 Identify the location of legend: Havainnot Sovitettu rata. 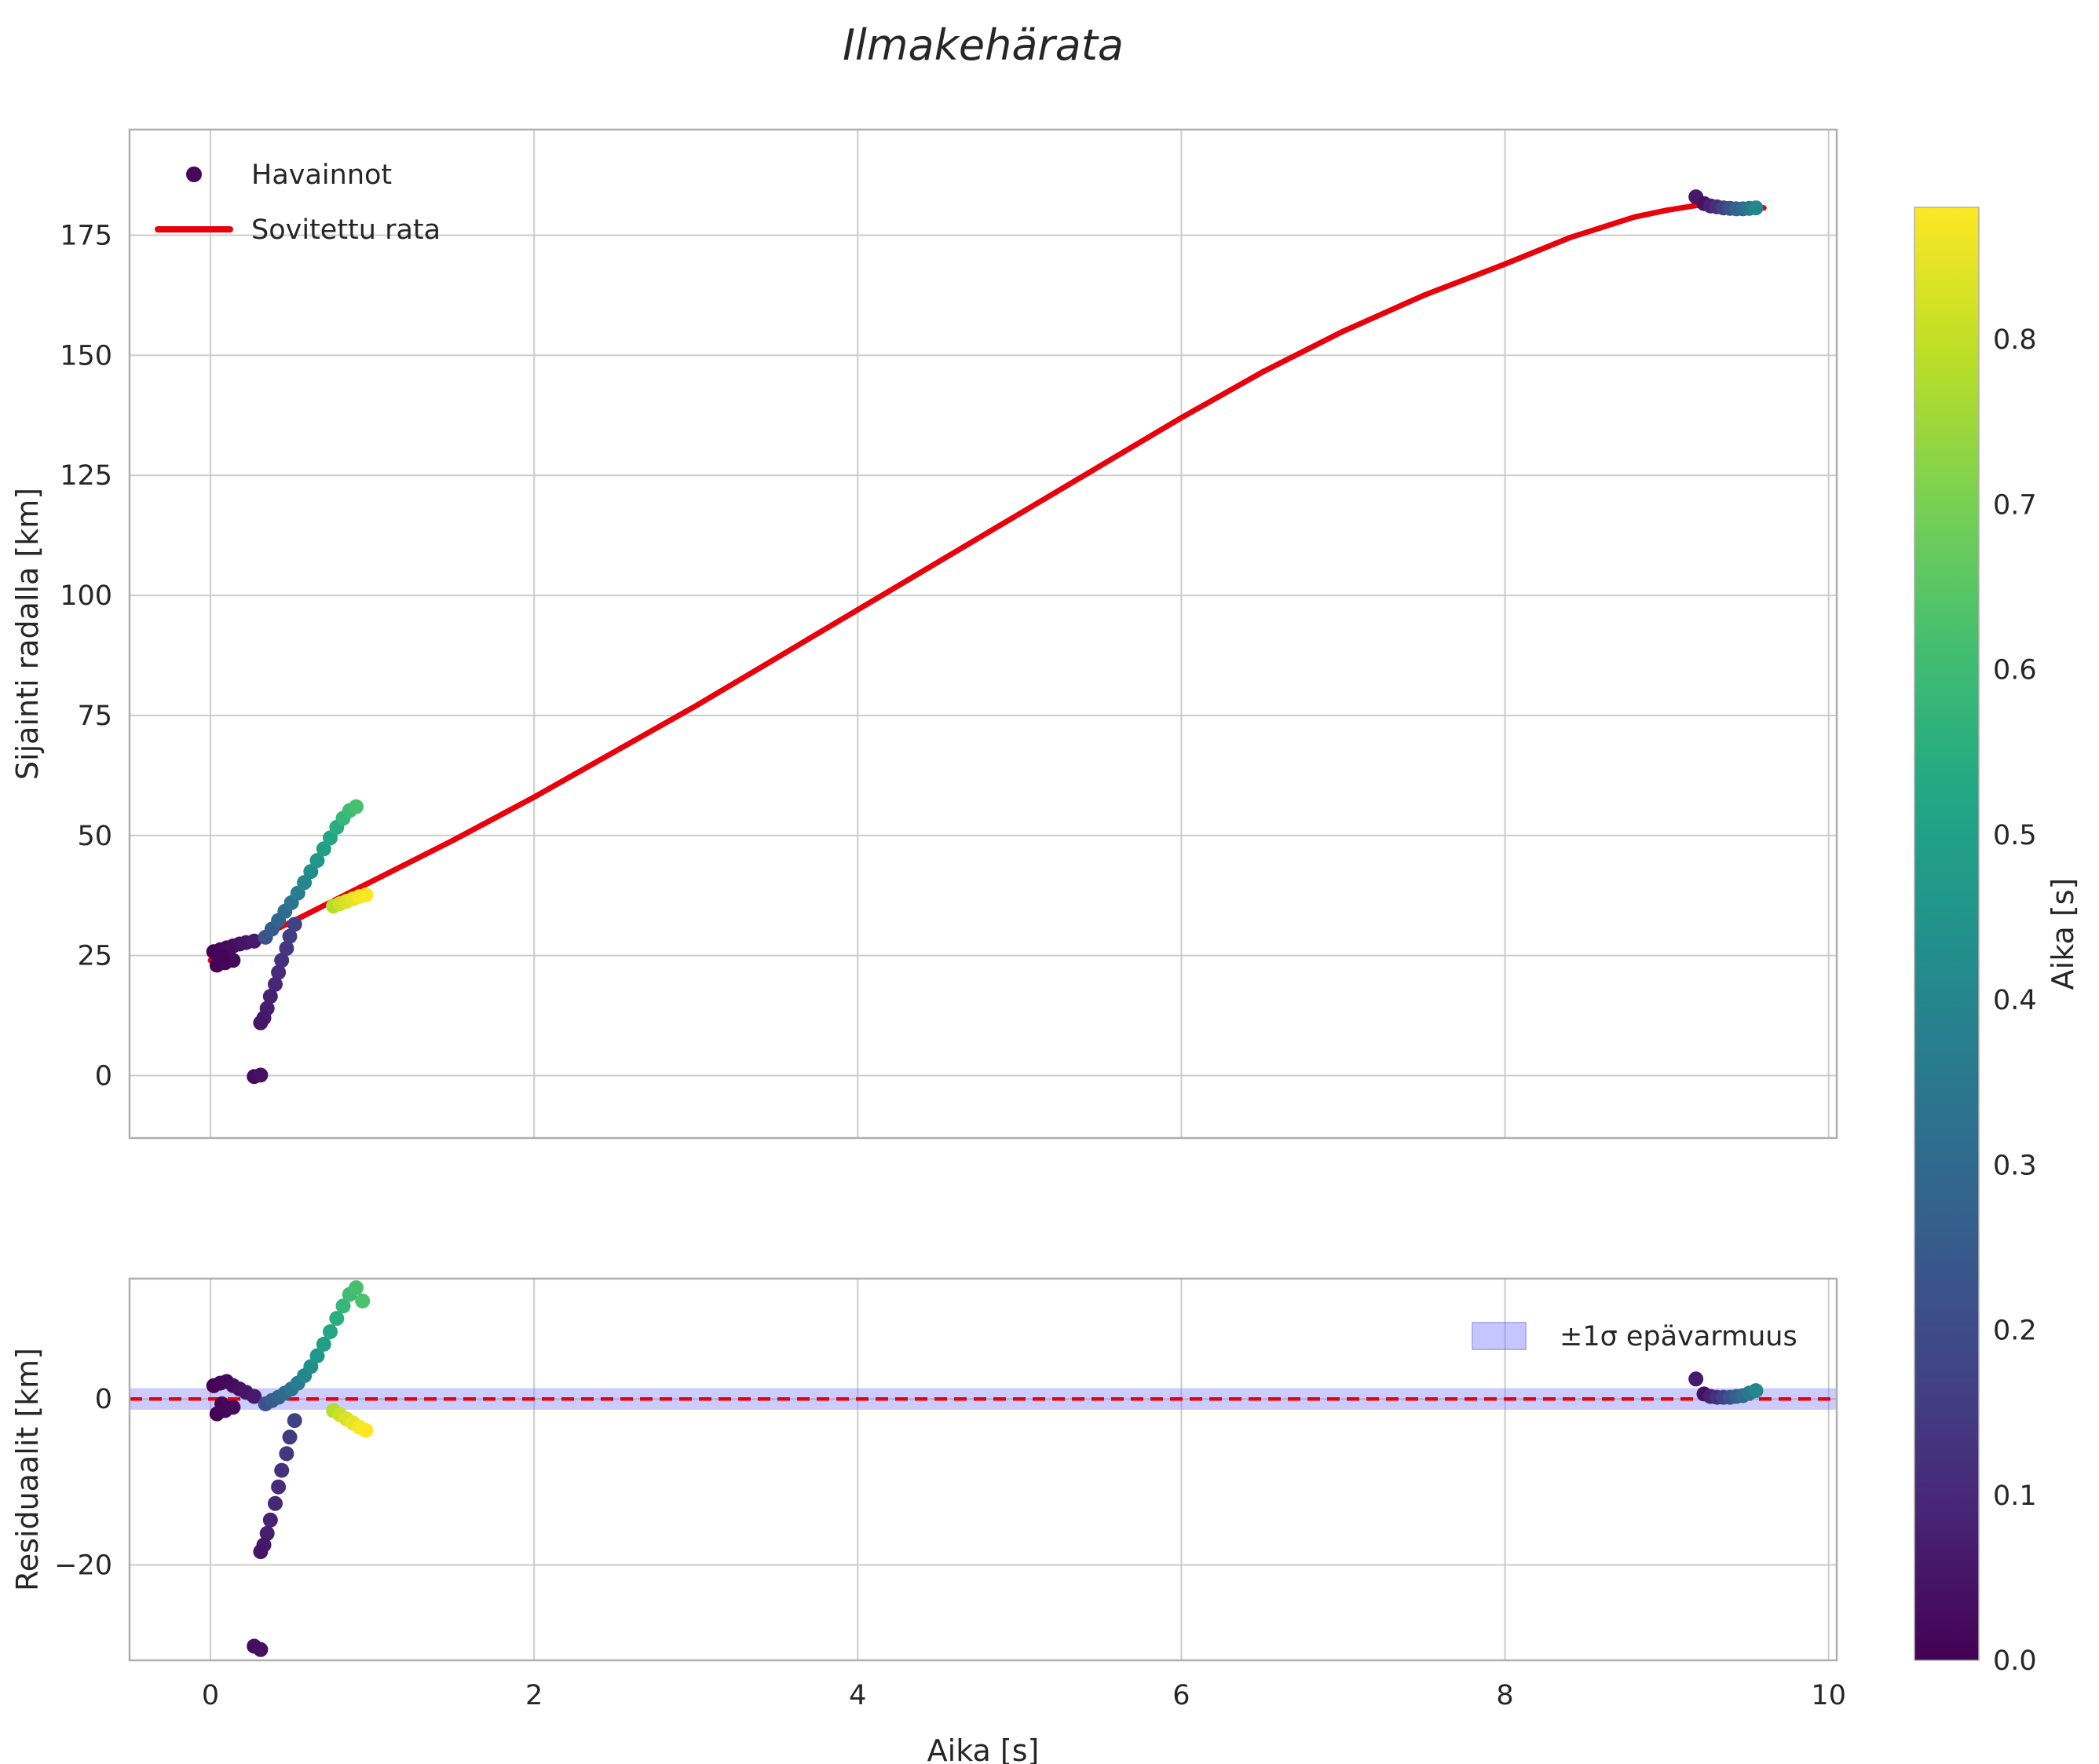
(298, 202).